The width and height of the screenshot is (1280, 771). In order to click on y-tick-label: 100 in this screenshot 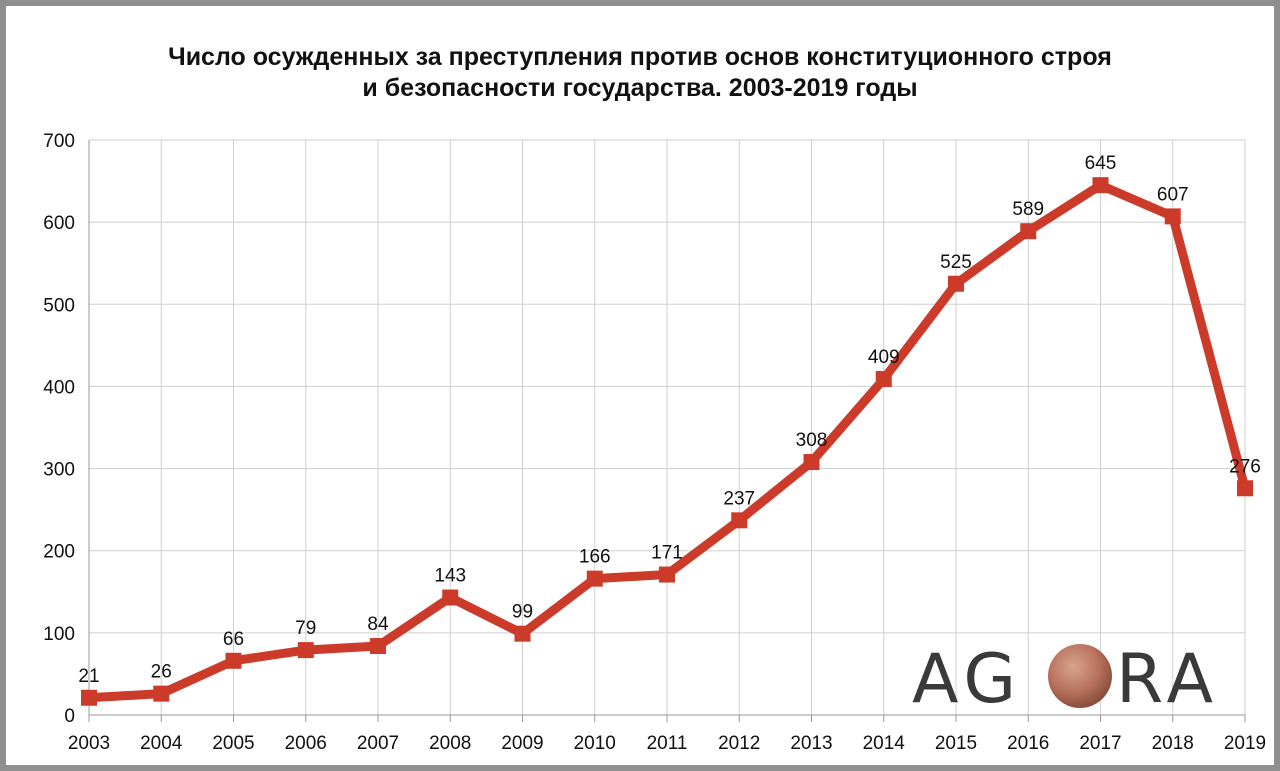, I will do `click(59, 634)`.